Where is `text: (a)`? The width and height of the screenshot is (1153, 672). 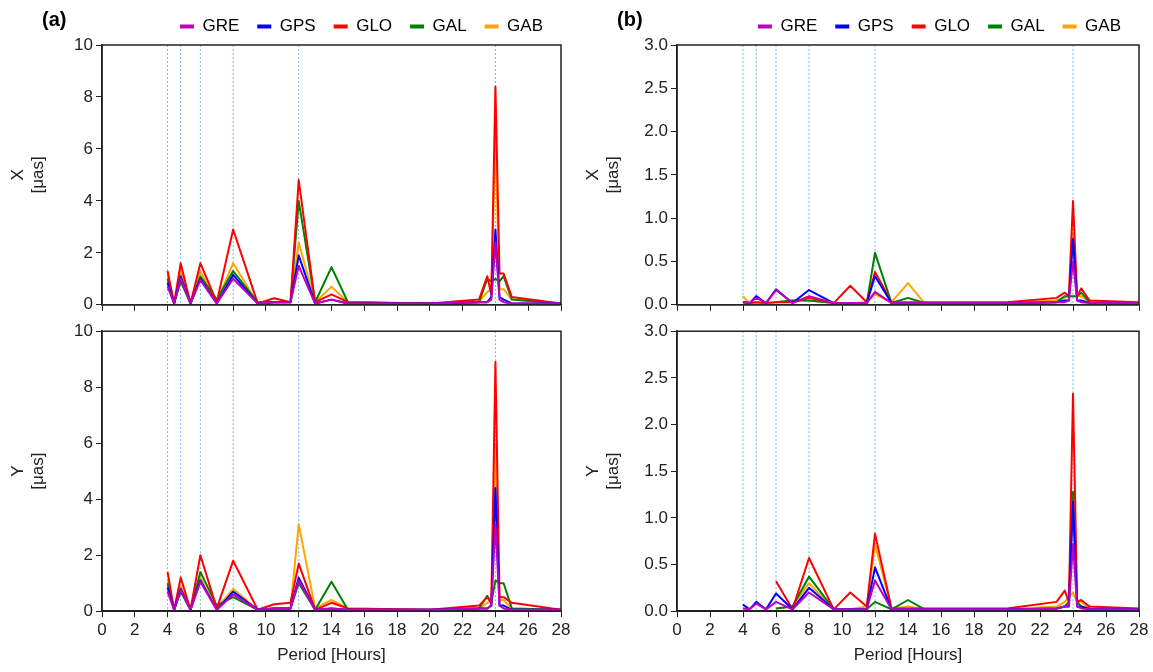
text: (a) is located at coordinates (54, 19).